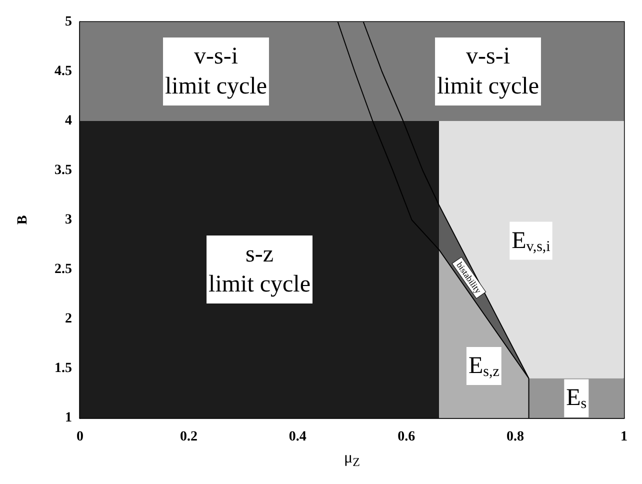 The width and height of the screenshot is (642, 484). What do you see at coordinates (63, 269) in the screenshot?
I see `y-tick-label: 2.5` at bounding box center [63, 269].